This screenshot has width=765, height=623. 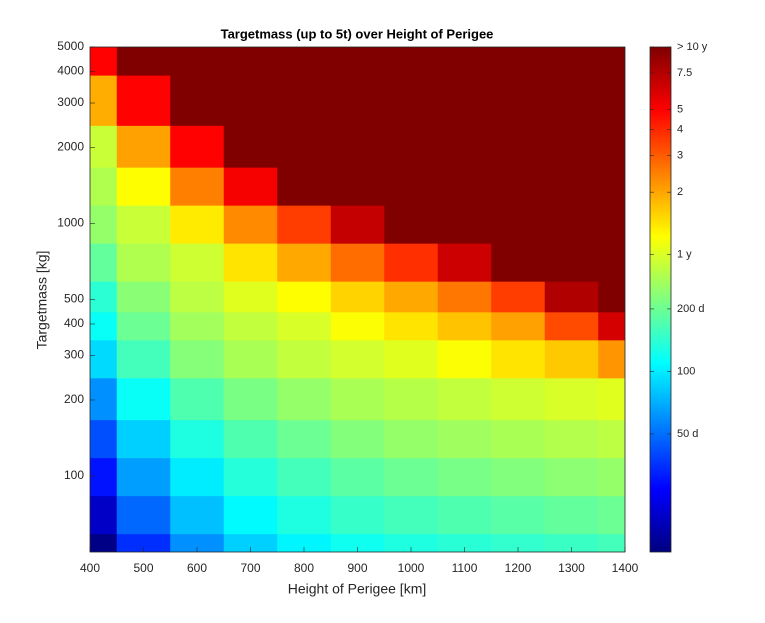 I want to click on y-tick-label: 5000, so click(x=70, y=46).